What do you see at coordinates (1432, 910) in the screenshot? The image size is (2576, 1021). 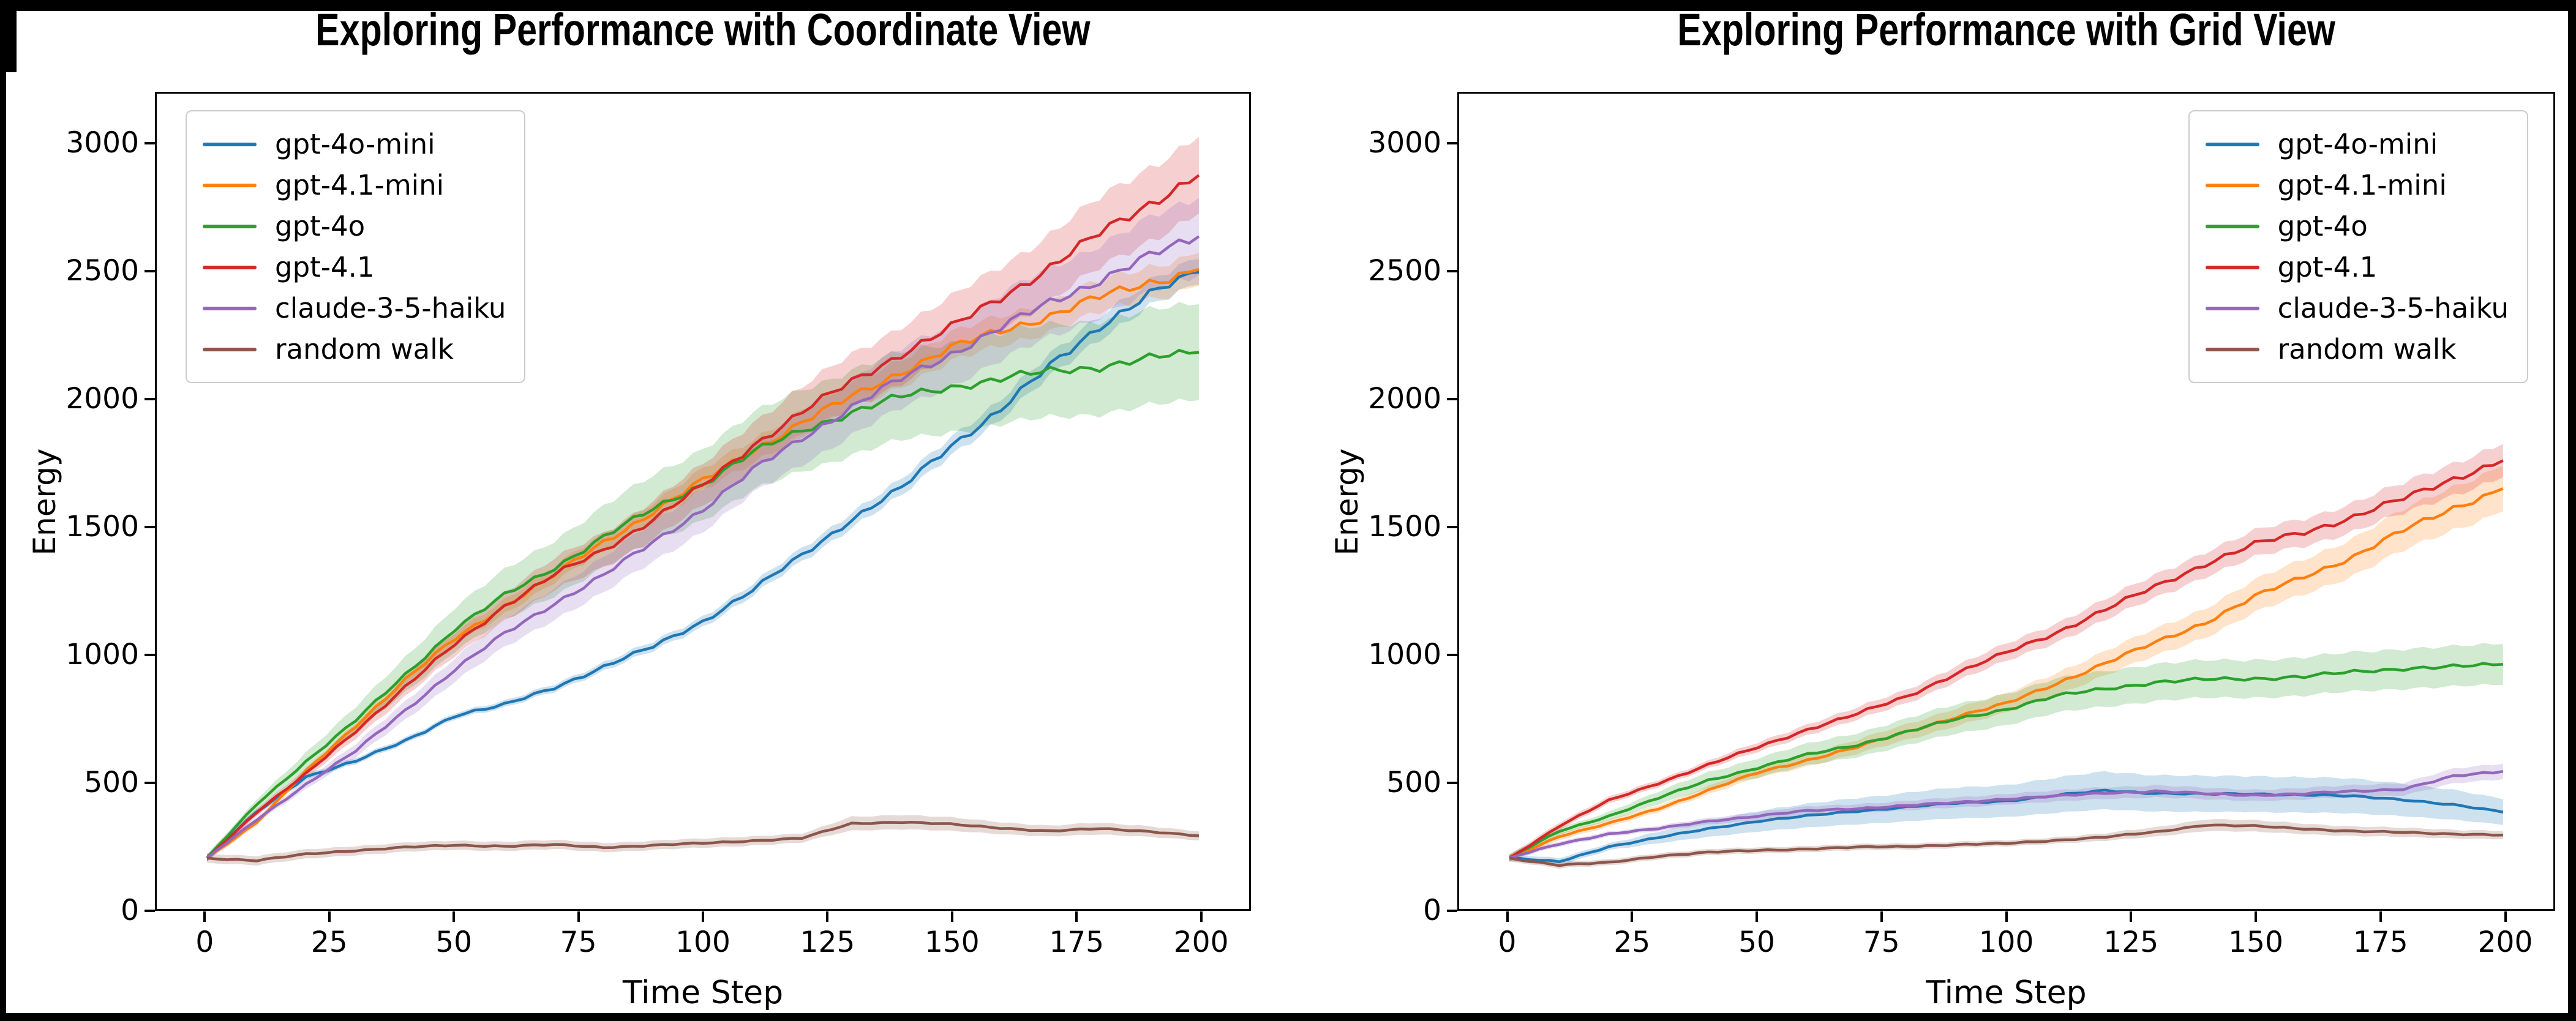 I see `y-tick-label: 0` at bounding box center [1432, 910].